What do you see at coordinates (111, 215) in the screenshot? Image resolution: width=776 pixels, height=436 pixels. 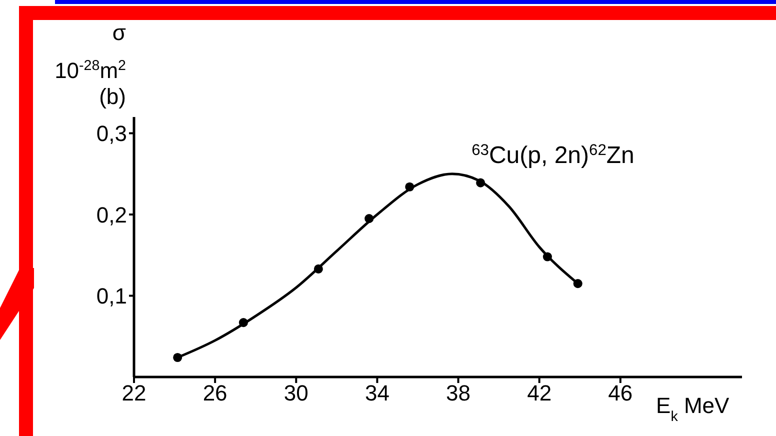 I see `y-tick-label: 0,2` at bounding box center [111, 215].